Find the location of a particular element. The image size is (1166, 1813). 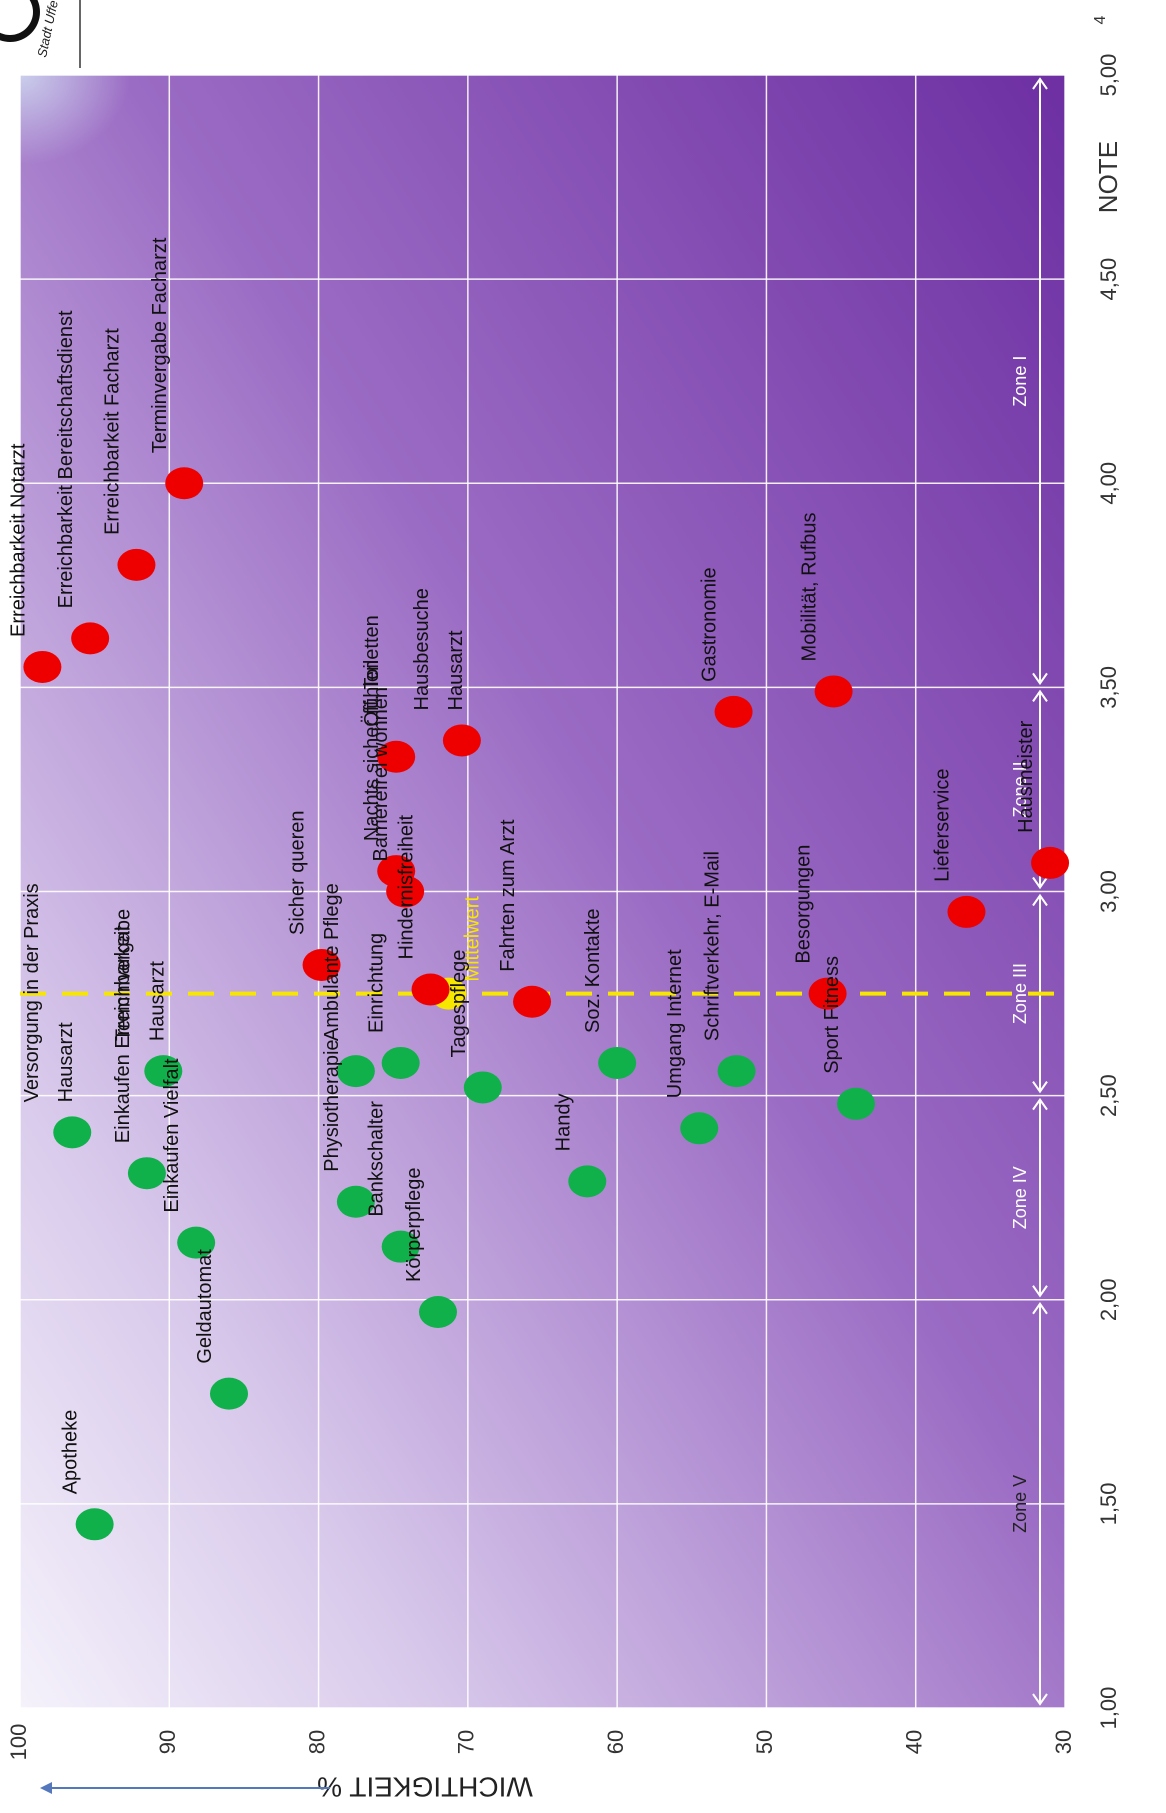

point-label: Lieferservice is located at coordinates (942, 825).